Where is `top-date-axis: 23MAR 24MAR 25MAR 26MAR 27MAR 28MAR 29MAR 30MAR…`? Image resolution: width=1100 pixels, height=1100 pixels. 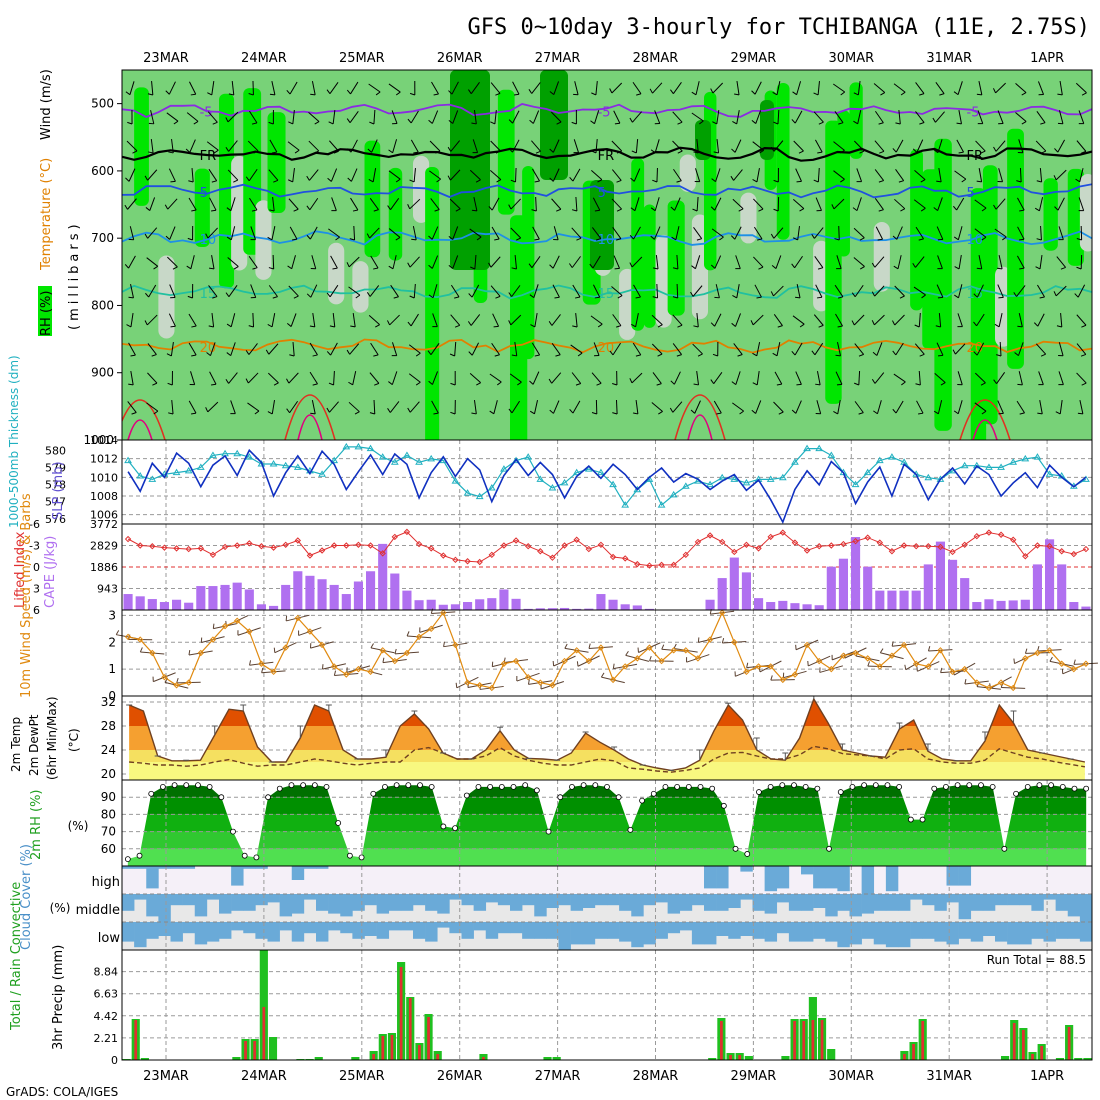 top-date-axis: 23MAR 24MAR 25MAR 26MAR 27MAR 28MAR 29MAR 30MAR… is located at coordinates (603, 58).